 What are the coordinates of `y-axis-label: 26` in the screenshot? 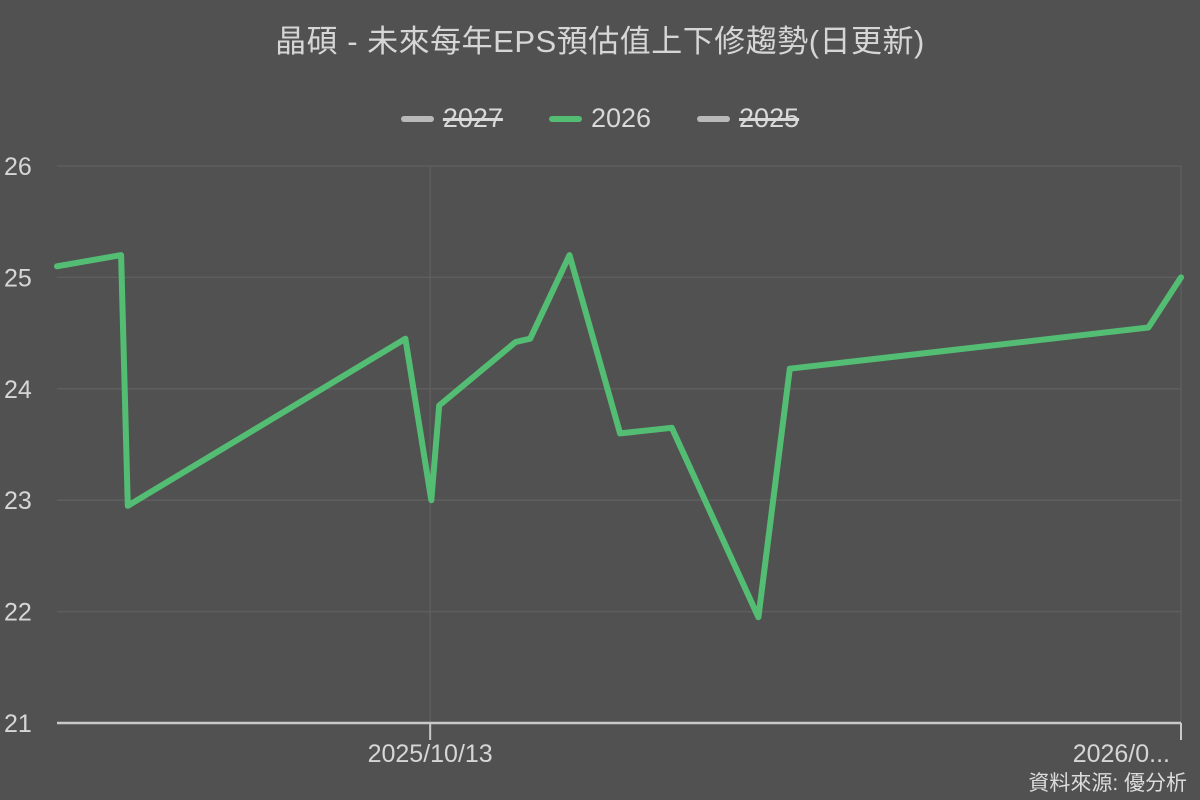 It's located at (18, 167).